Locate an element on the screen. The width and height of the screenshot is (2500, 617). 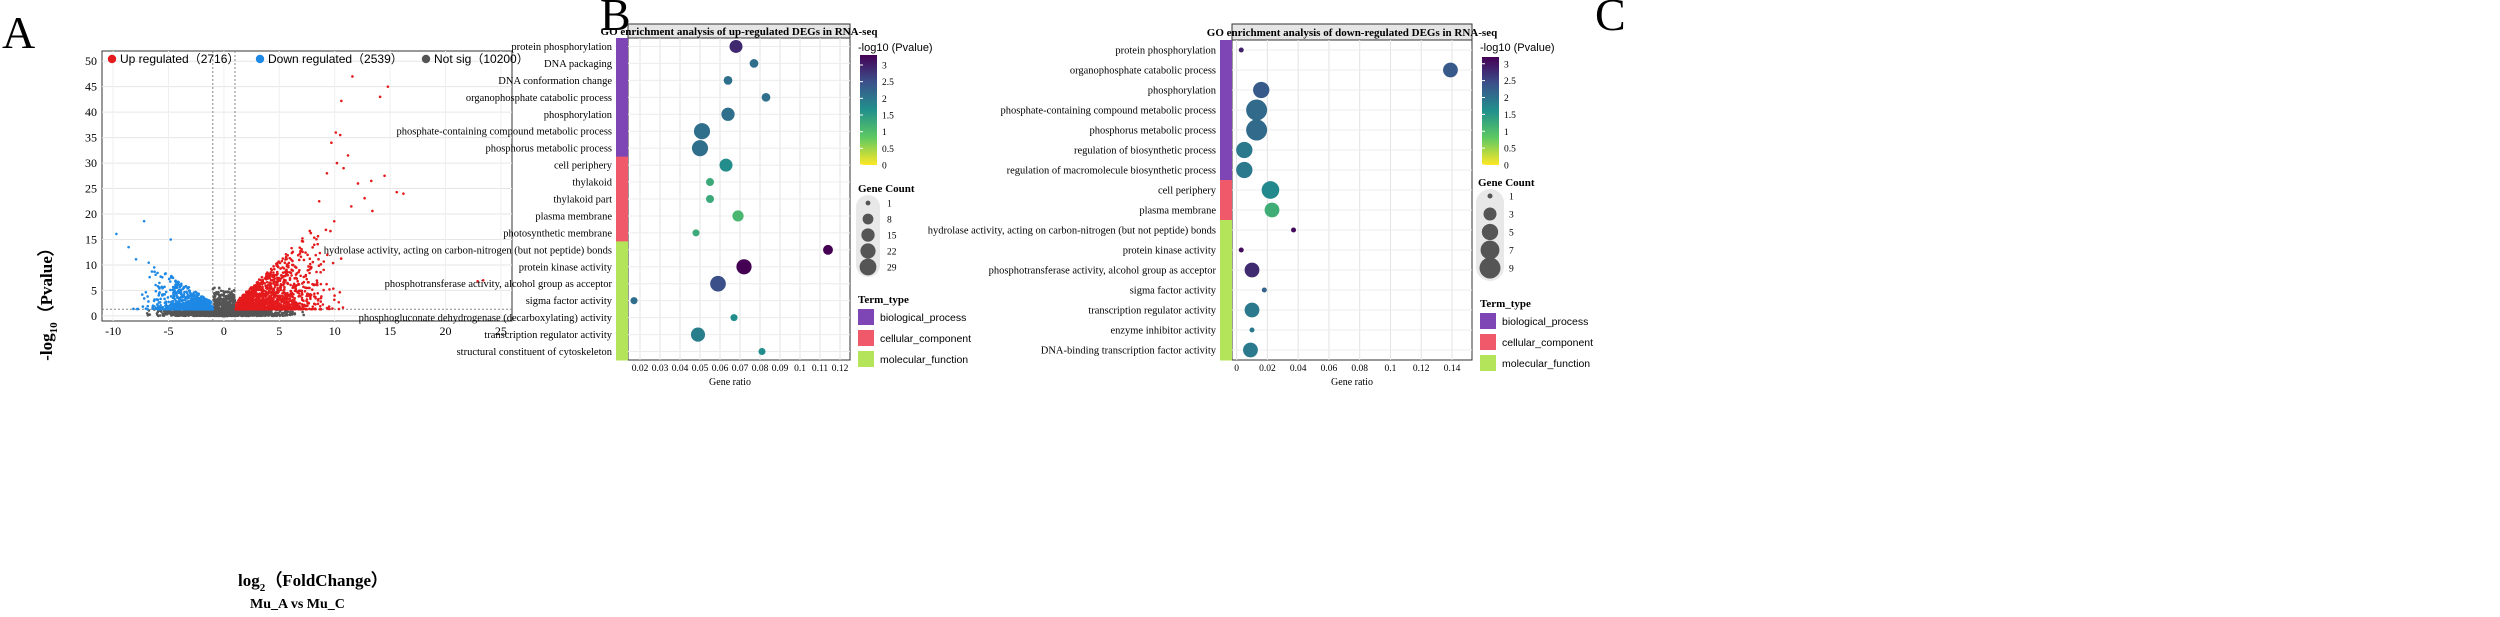
go-term-label: regulation of biosynthetic process is located at coordinates (1145, 151).